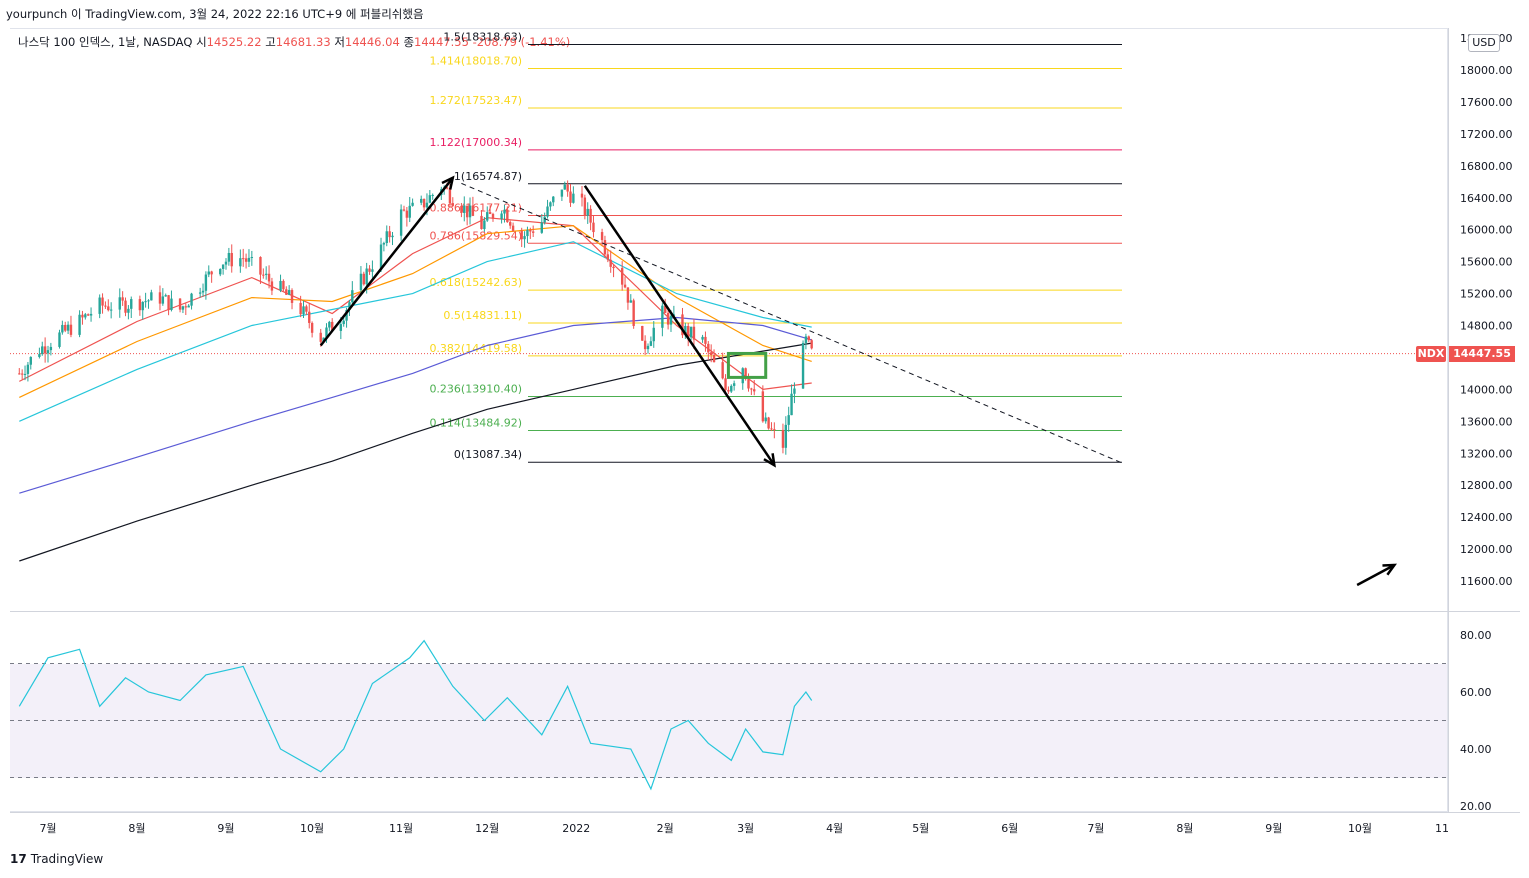 The height and width of the screenshot is (878, 1529). What do you see at coordinates (1376, 575) in the screenshot?
I see `forecast-arrow` at bounding box center [1376, 575].